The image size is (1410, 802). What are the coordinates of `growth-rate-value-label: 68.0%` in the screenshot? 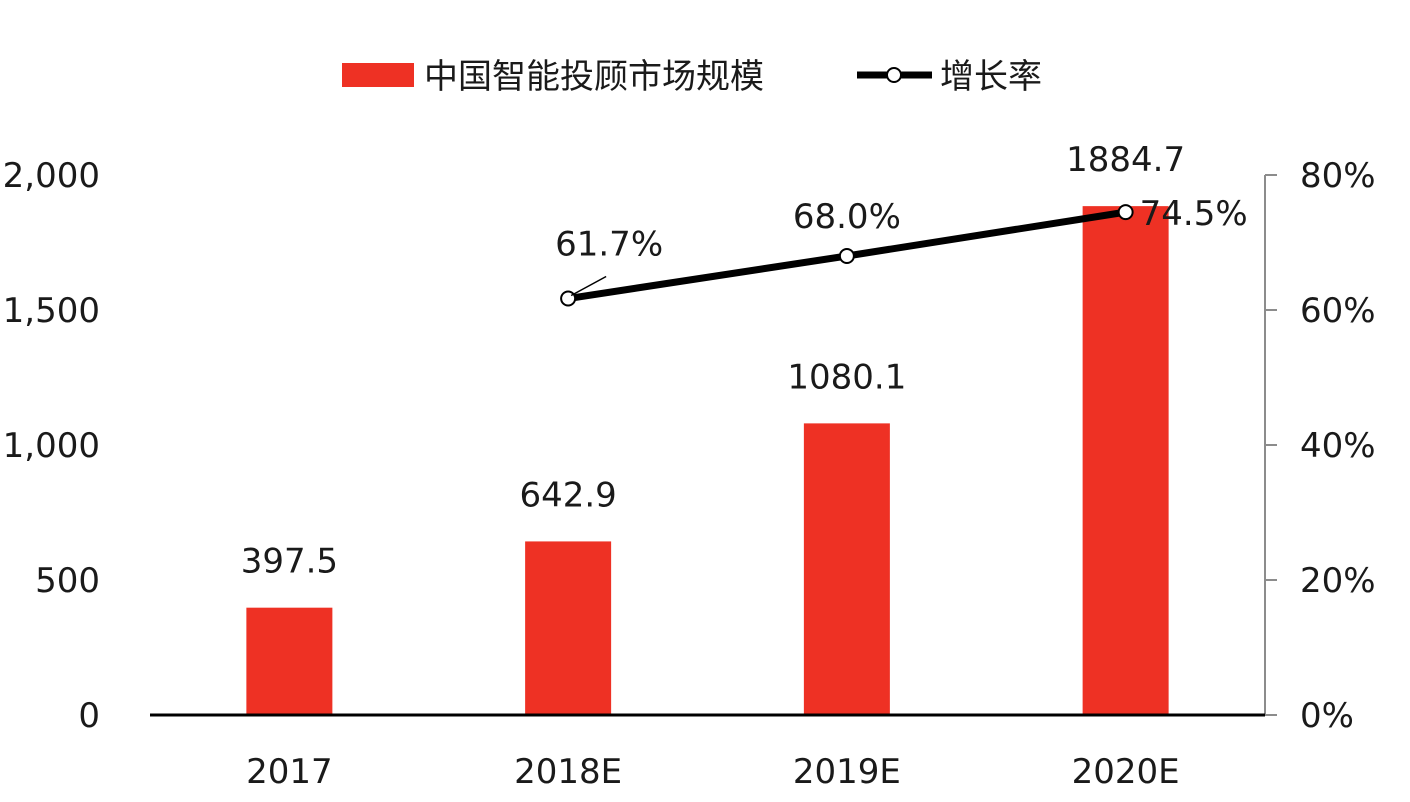 It's located at (847, 217).